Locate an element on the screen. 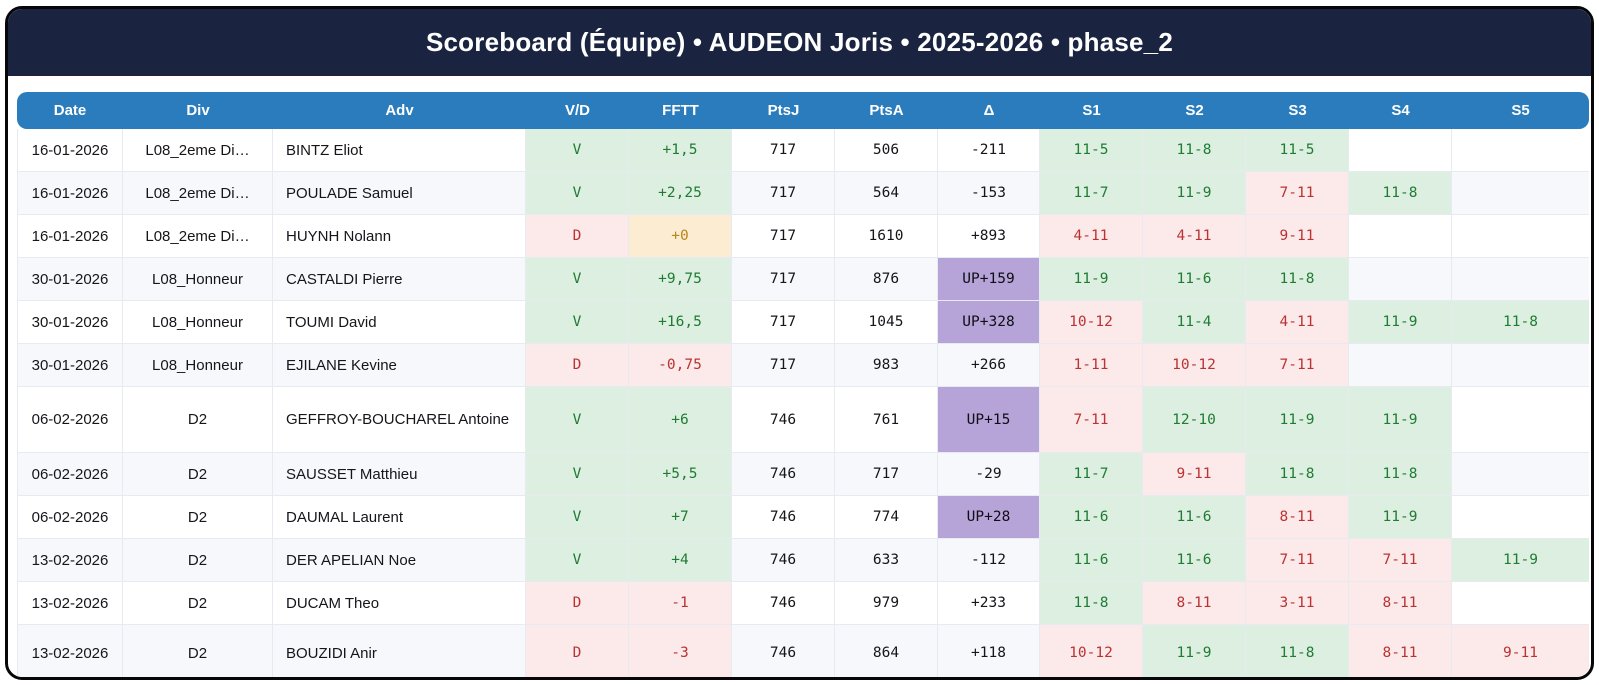 The width and height of the screenshot is (1599, 685). delta-cell: +893 is located at coordinates (989, 236).